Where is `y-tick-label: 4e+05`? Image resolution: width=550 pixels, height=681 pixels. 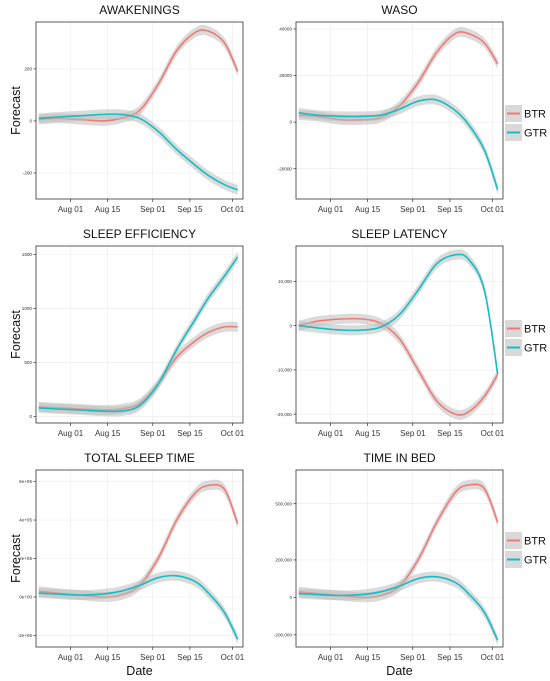
y-tick-label: 4e+05 is located at coordinates (25, 520).